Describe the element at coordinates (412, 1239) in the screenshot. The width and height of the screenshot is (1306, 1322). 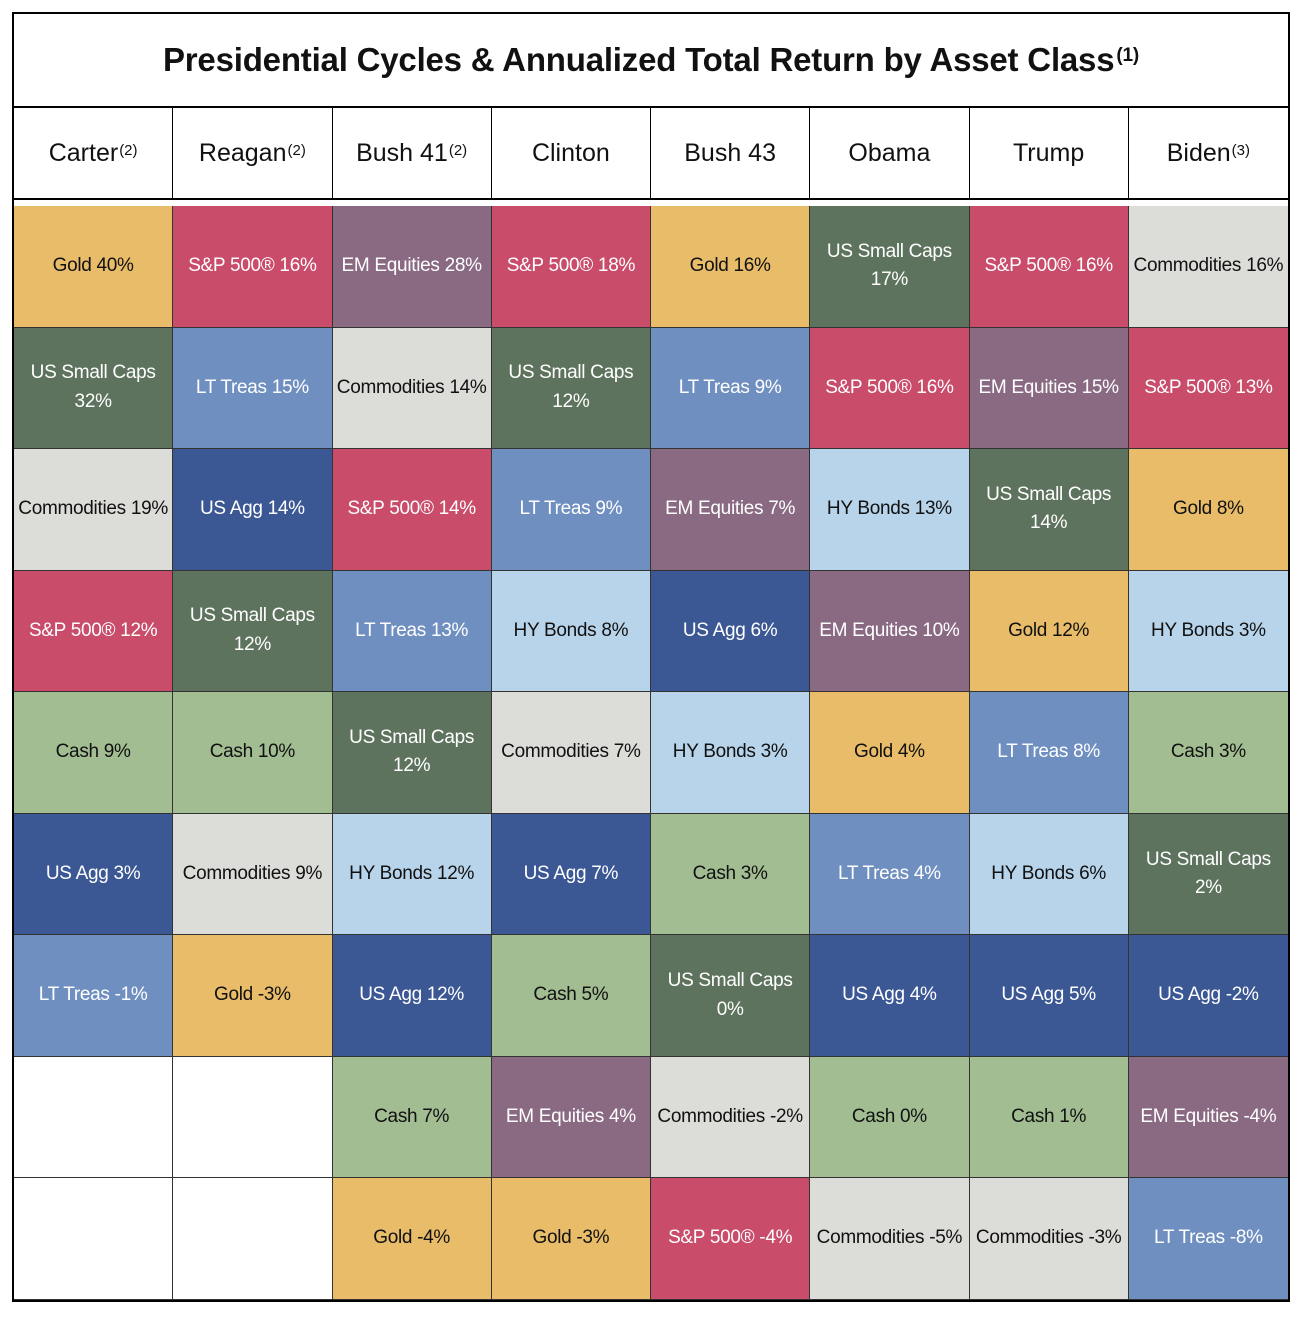
I see `asset-cell: Gold -4%` at that location.